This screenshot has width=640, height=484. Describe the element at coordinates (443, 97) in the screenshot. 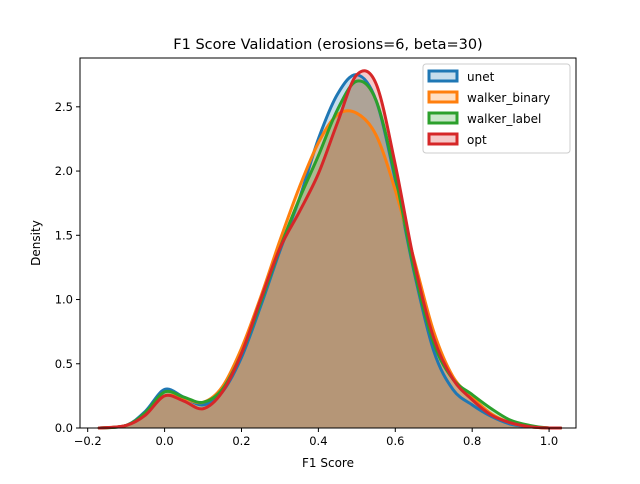

I see `legend-swatch-walker-binary` at that location.